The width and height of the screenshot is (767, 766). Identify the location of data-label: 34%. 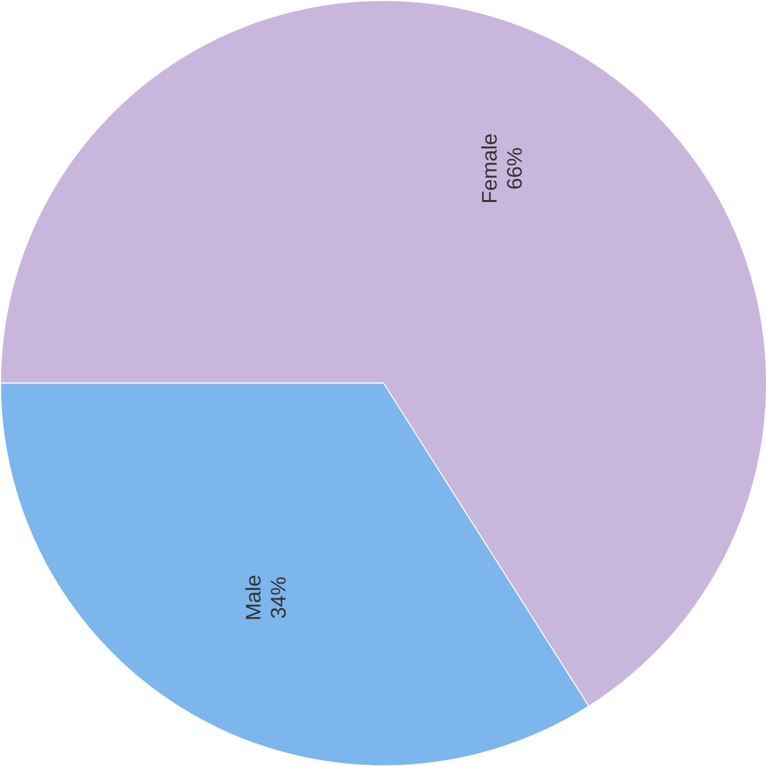
(278, 597).